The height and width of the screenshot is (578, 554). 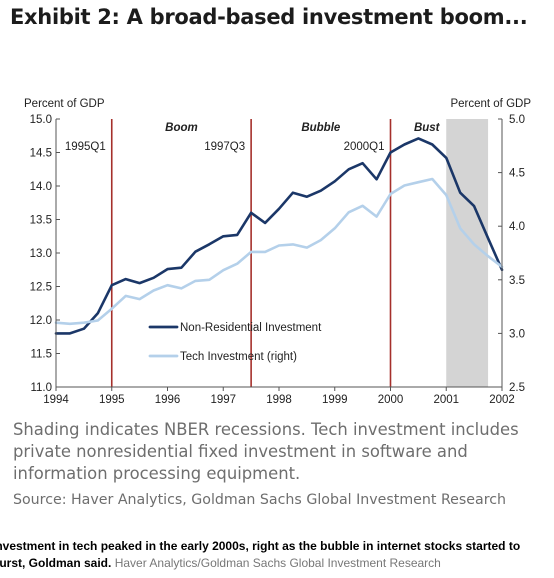 I want to click on period-label: Boom, so click(x=181, y=128).